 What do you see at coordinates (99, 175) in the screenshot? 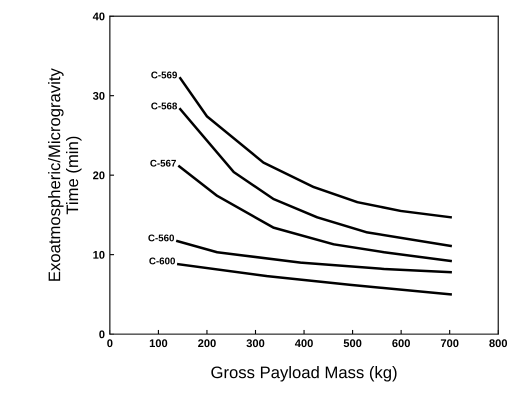
I see `y-tick-label: 20` at bounding box center [99, 175].